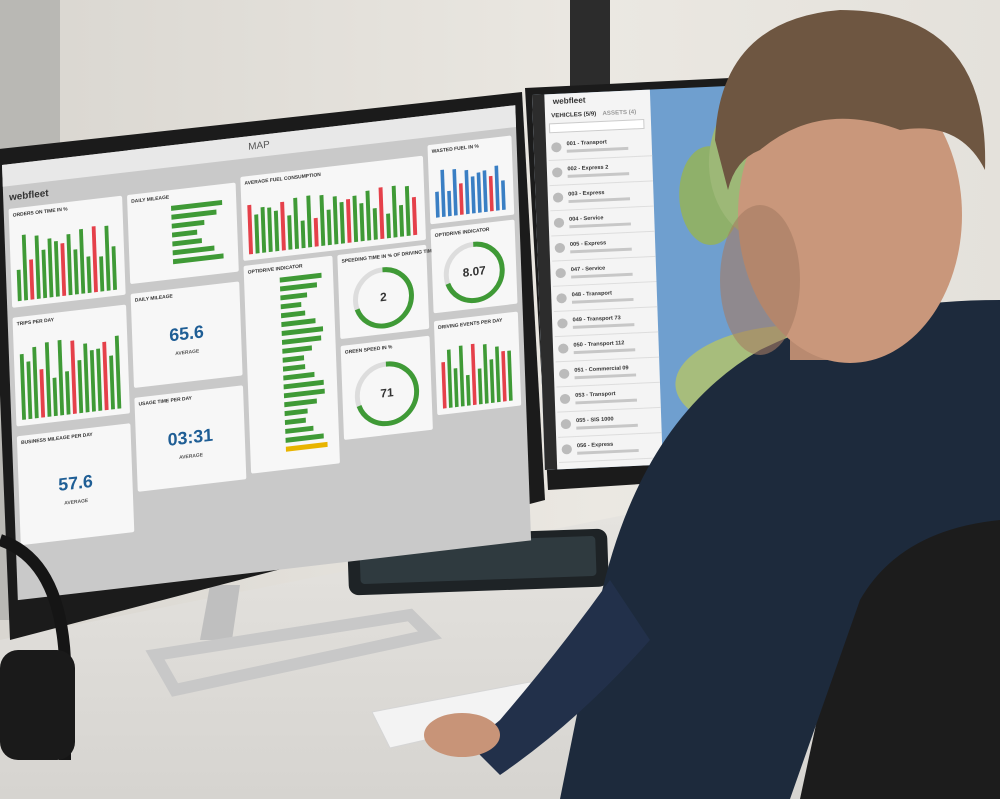 The height and width of the screenshot is (799, 1000). What do you see at coordinates (586, 194) in the screenshot?
I see `vehicle-name: 003 - Express` at bounding box center [586, 194].